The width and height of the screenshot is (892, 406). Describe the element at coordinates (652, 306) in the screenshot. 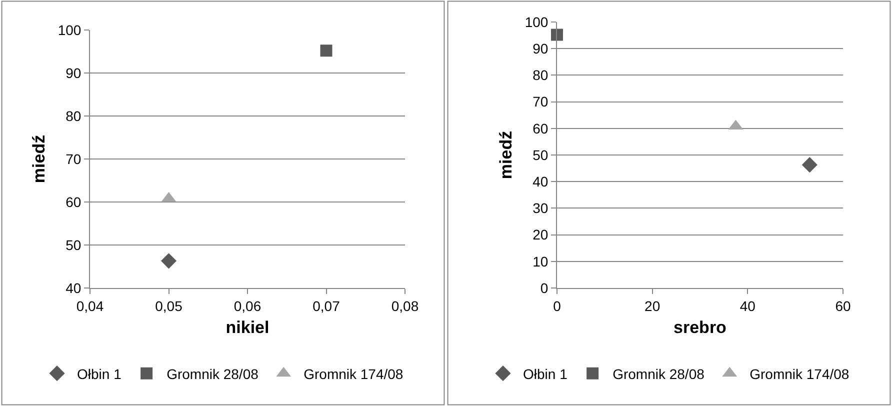

I see `x-tick-label: 20` at that location.